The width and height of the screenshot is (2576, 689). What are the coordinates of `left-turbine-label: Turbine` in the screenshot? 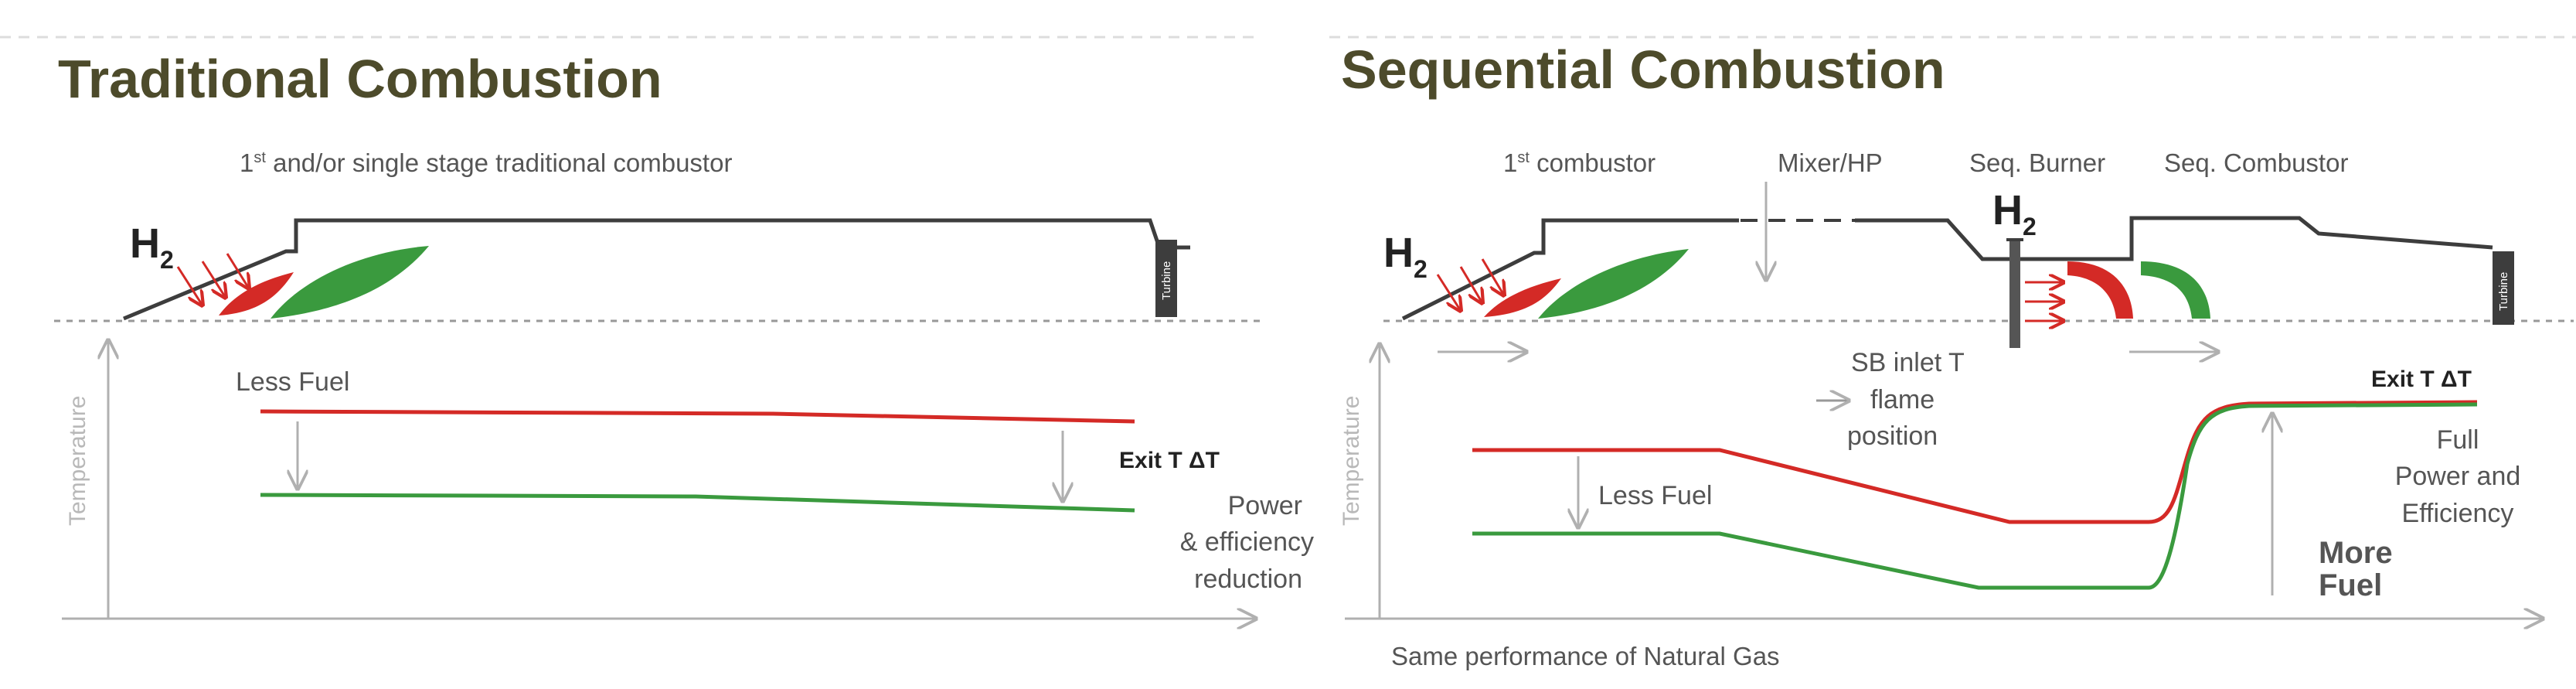 It's located at (1166, 280).